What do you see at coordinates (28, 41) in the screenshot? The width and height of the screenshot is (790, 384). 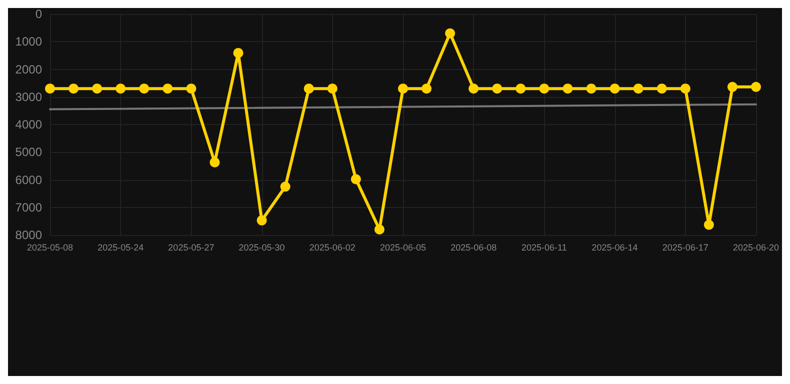 I see `y-tick-label: 1000` at bounding box center [28, 41].